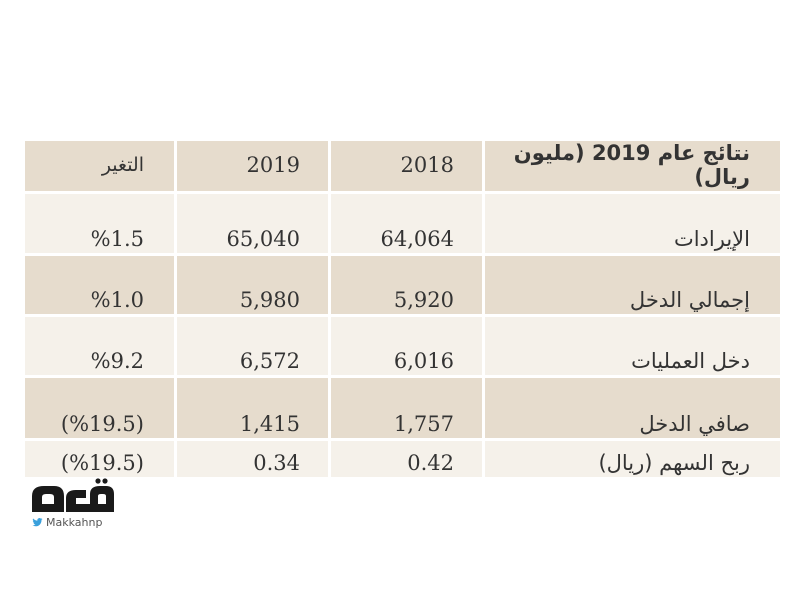 The image size is (800, 600). I want to click on table-row: (%19.5) 0.34 0.42 ربح السهم (ريال), so click(402, 459).